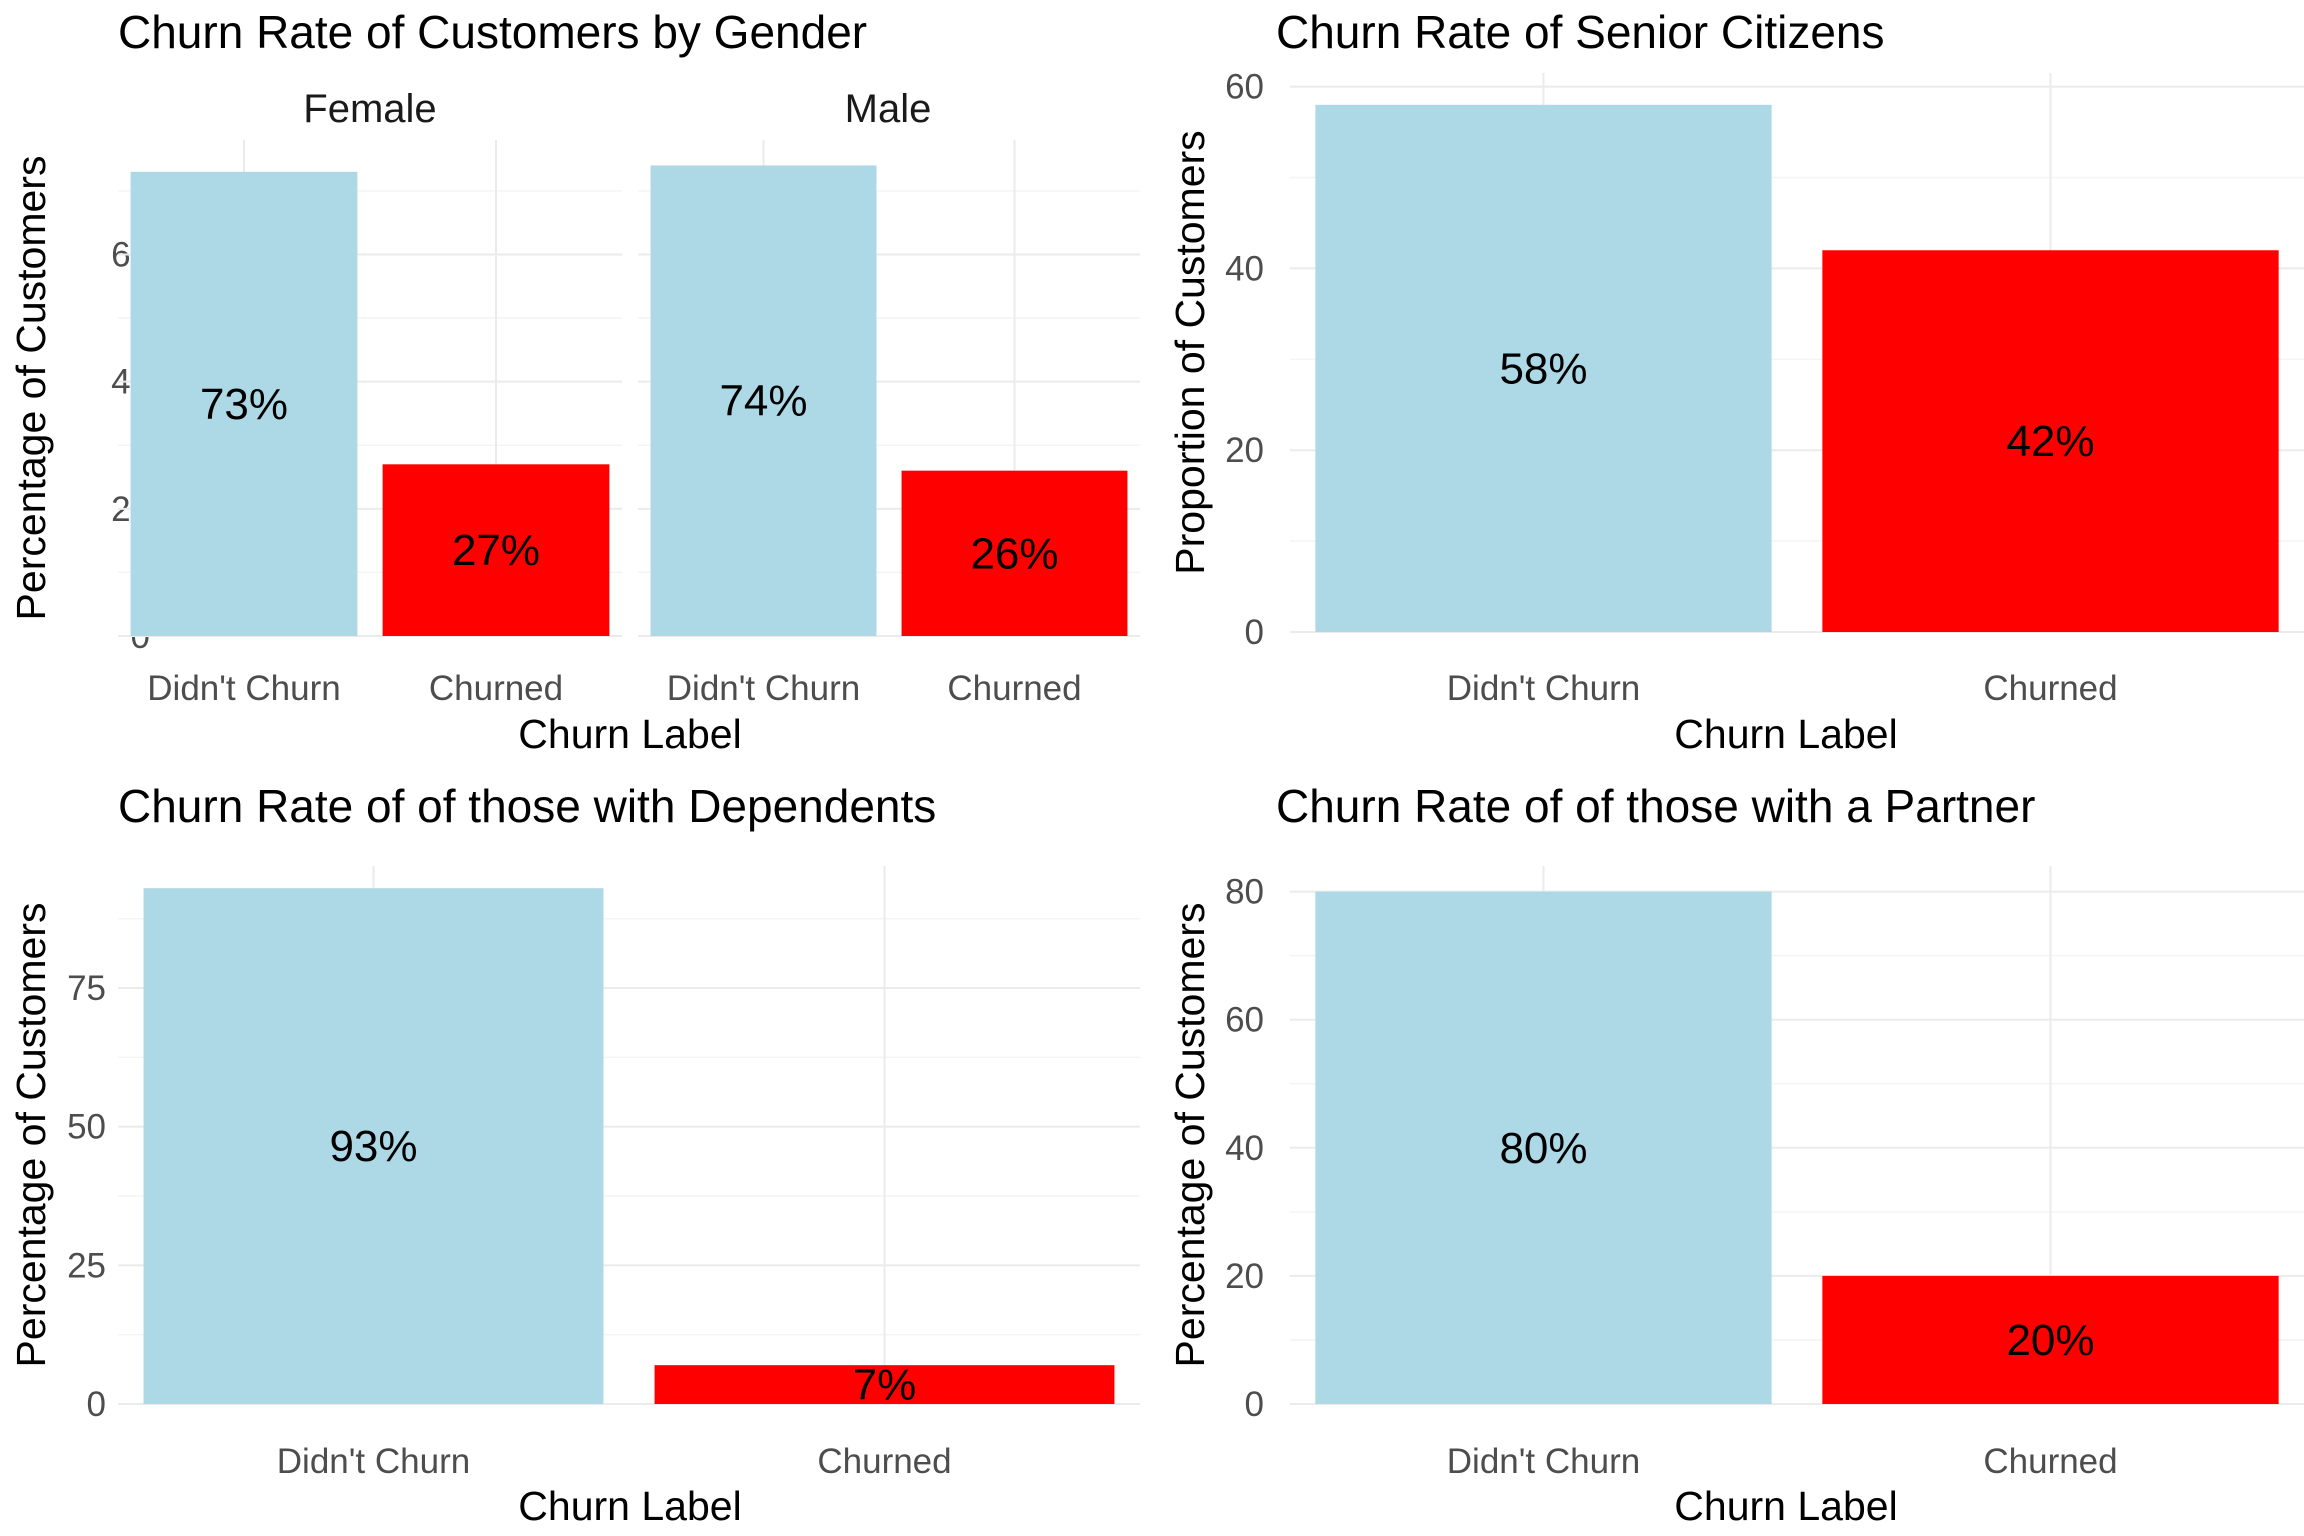 Image resolution: width=2304 pixels, height=1536 pixels. Describe the element at coordinates (1244, 892) in the screenshot. I see `y-tick-label: 80` at that location.